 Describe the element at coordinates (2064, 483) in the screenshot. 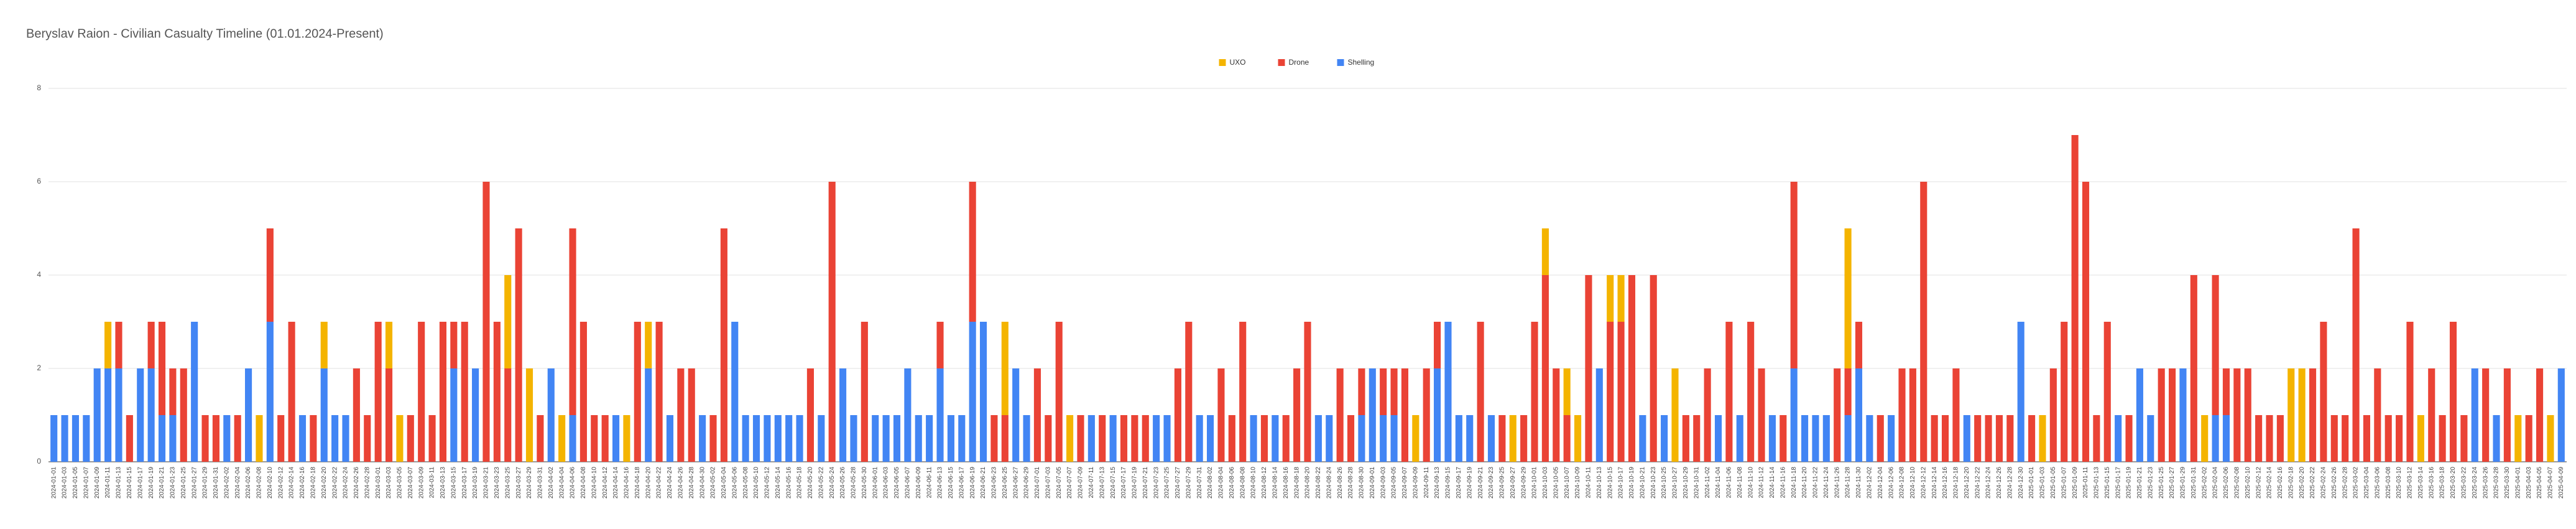

I see `x-tick-label: 2025-01-07` at that location.